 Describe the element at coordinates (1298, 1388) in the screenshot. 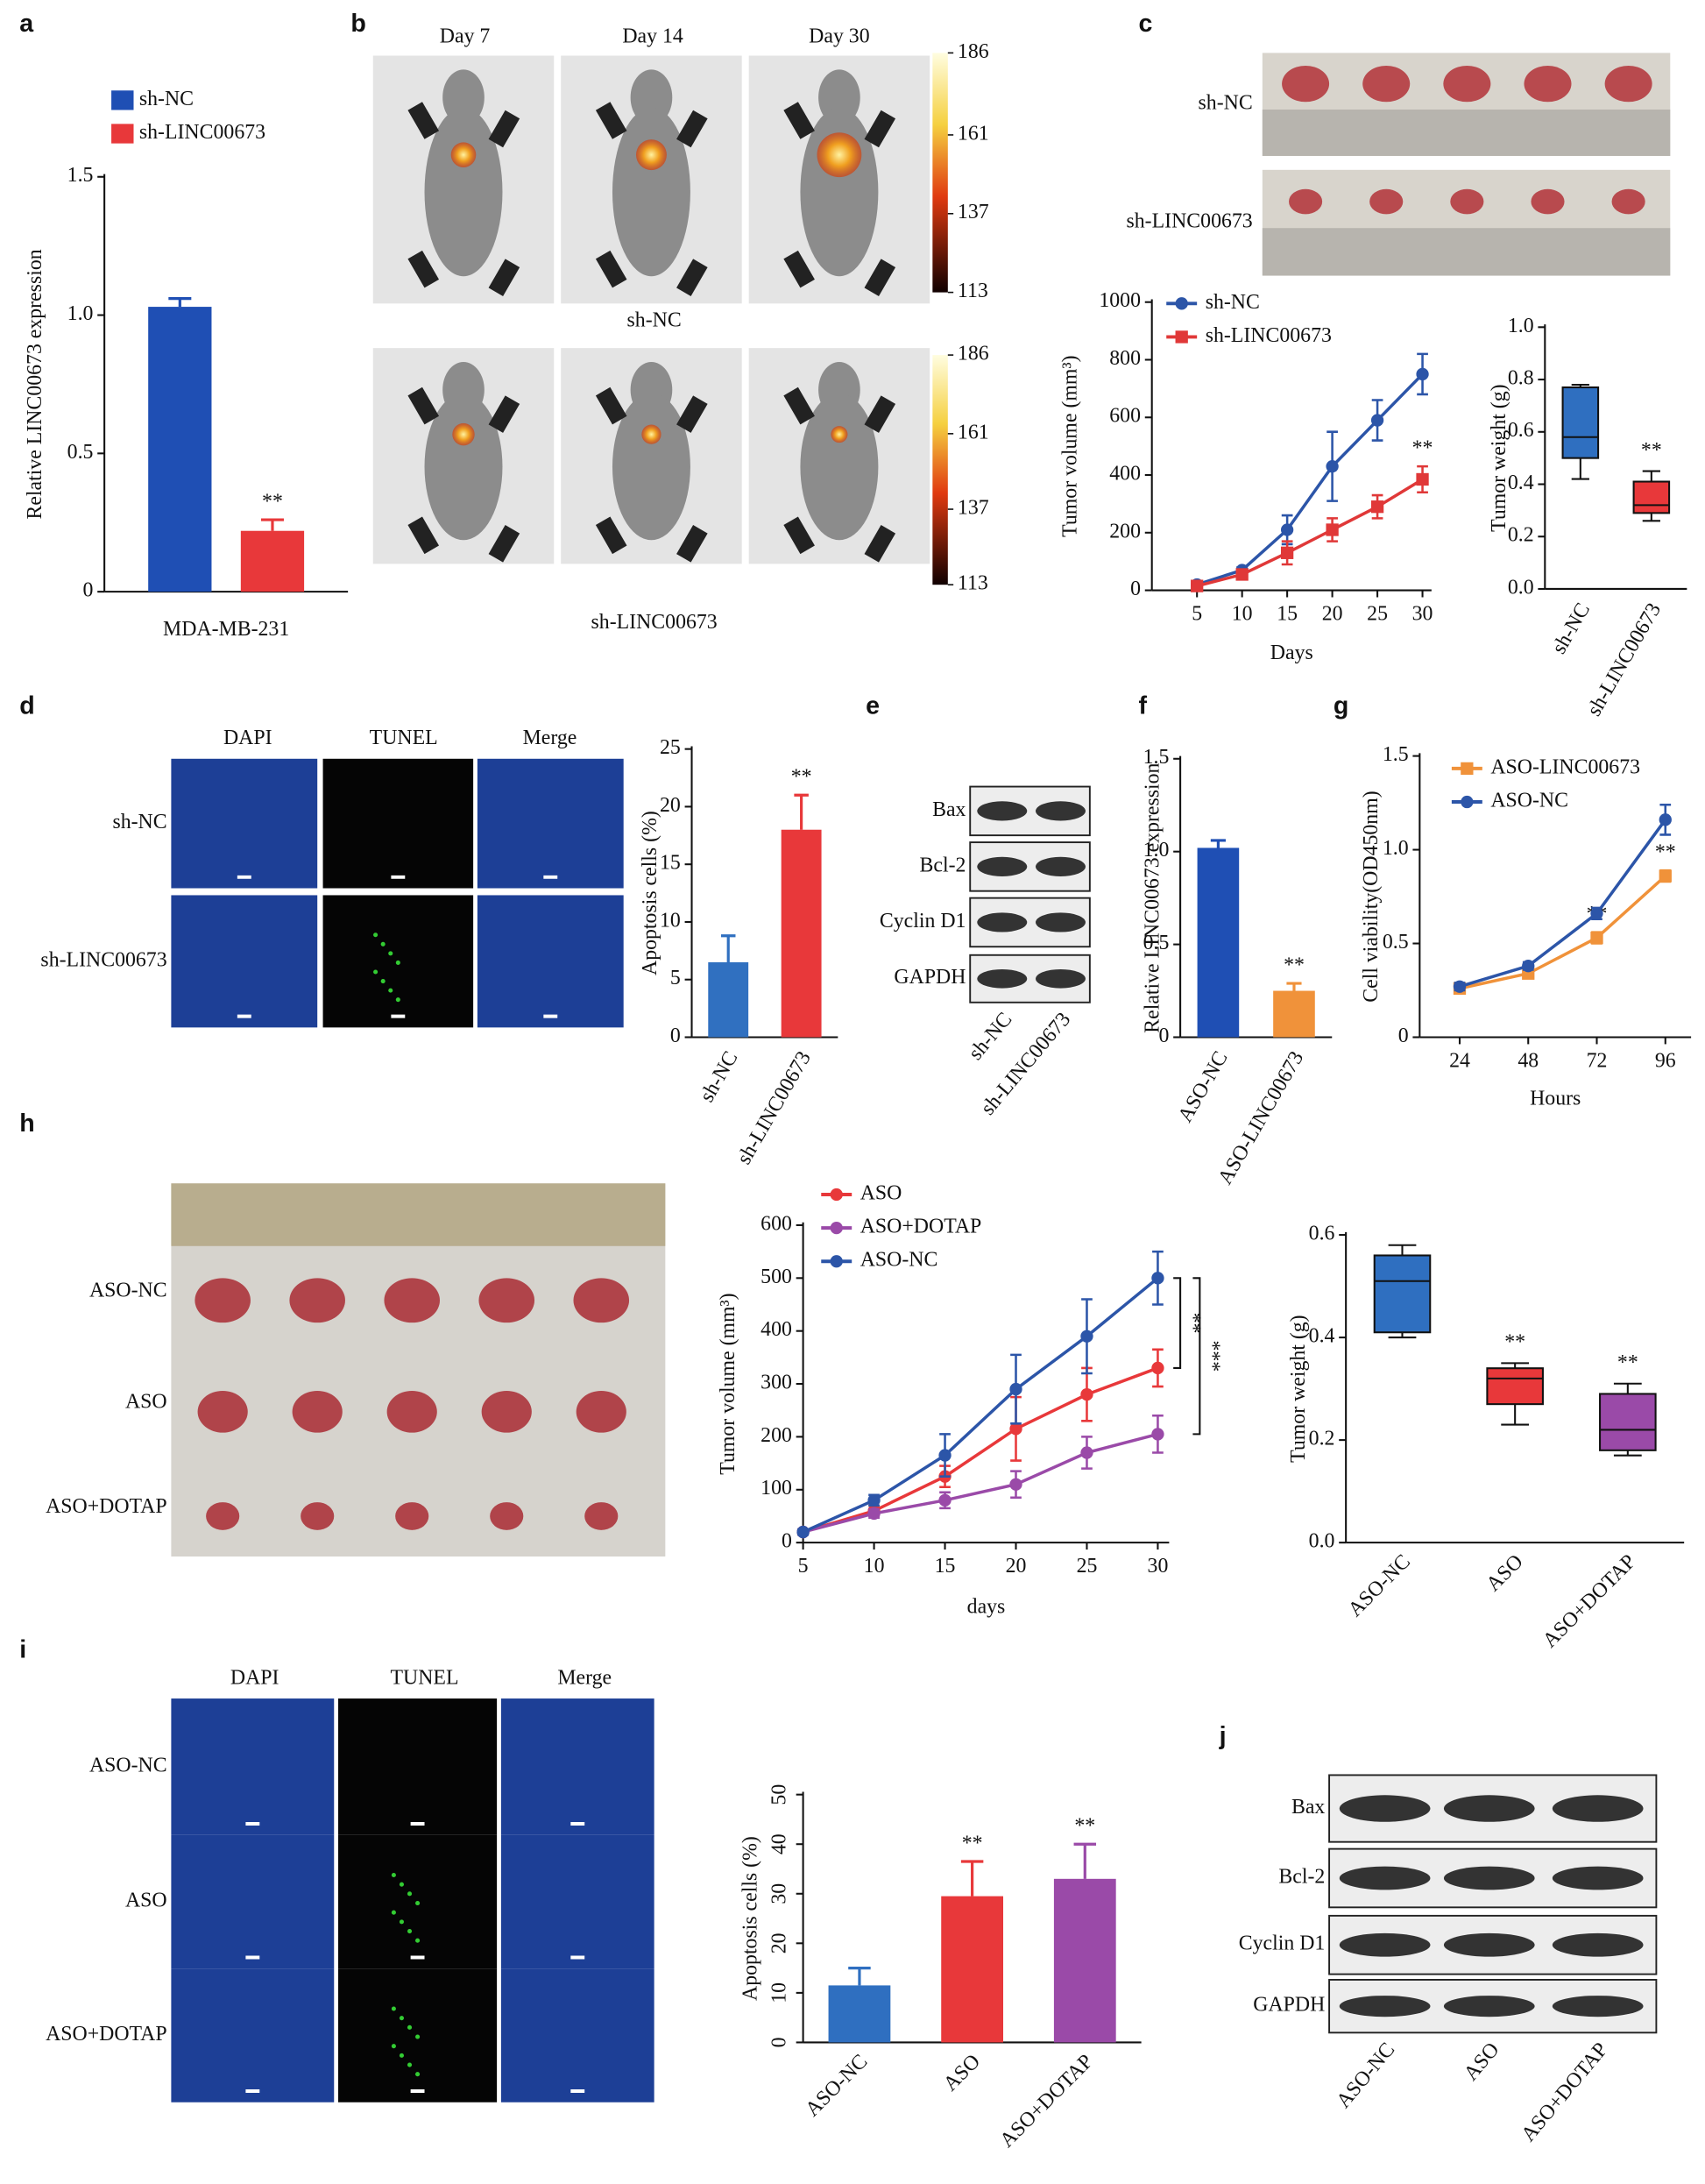

I see `y-axis-label: Tumor weight (g)` at that location.